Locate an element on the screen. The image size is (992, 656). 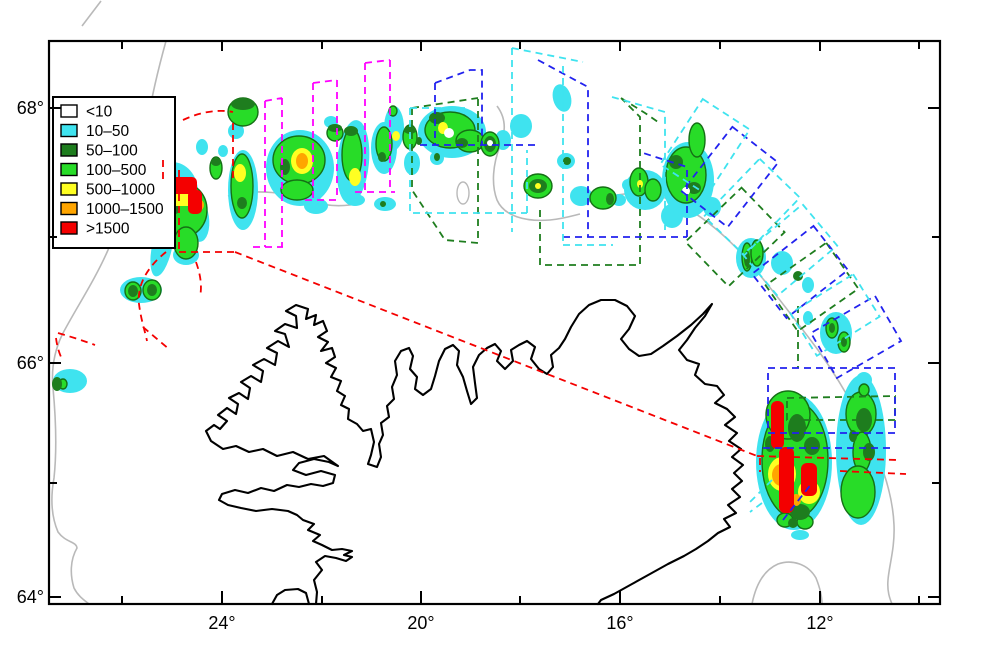
legend-label: 10–50 is located at coordinates (107, 131).